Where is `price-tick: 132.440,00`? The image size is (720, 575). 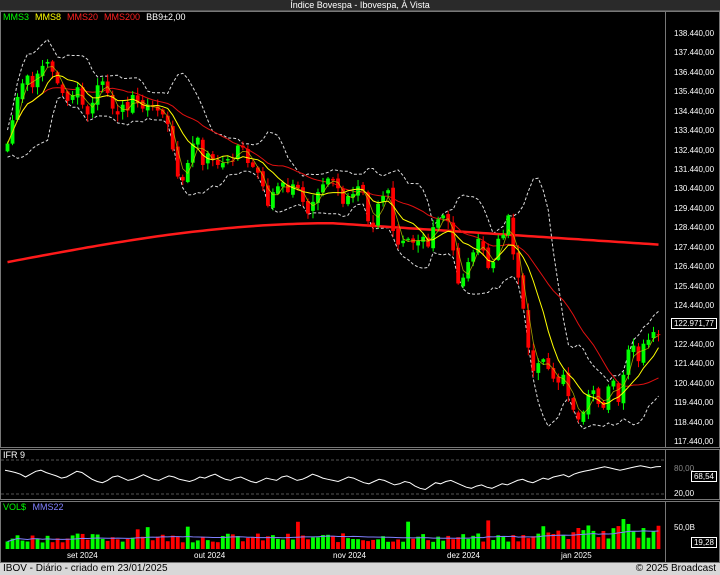 price-tick: 132.440,00 is located at coordinates (694, 150).